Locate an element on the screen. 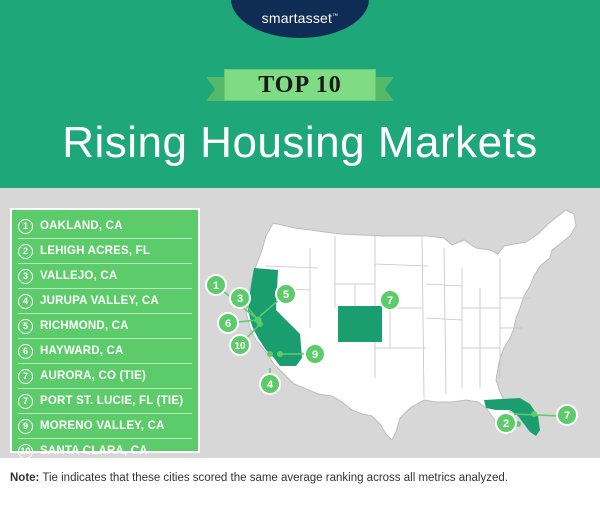 The width and height of the screenshot is (600, 505). svg-text: 10 is located at coordinates (240, 346).